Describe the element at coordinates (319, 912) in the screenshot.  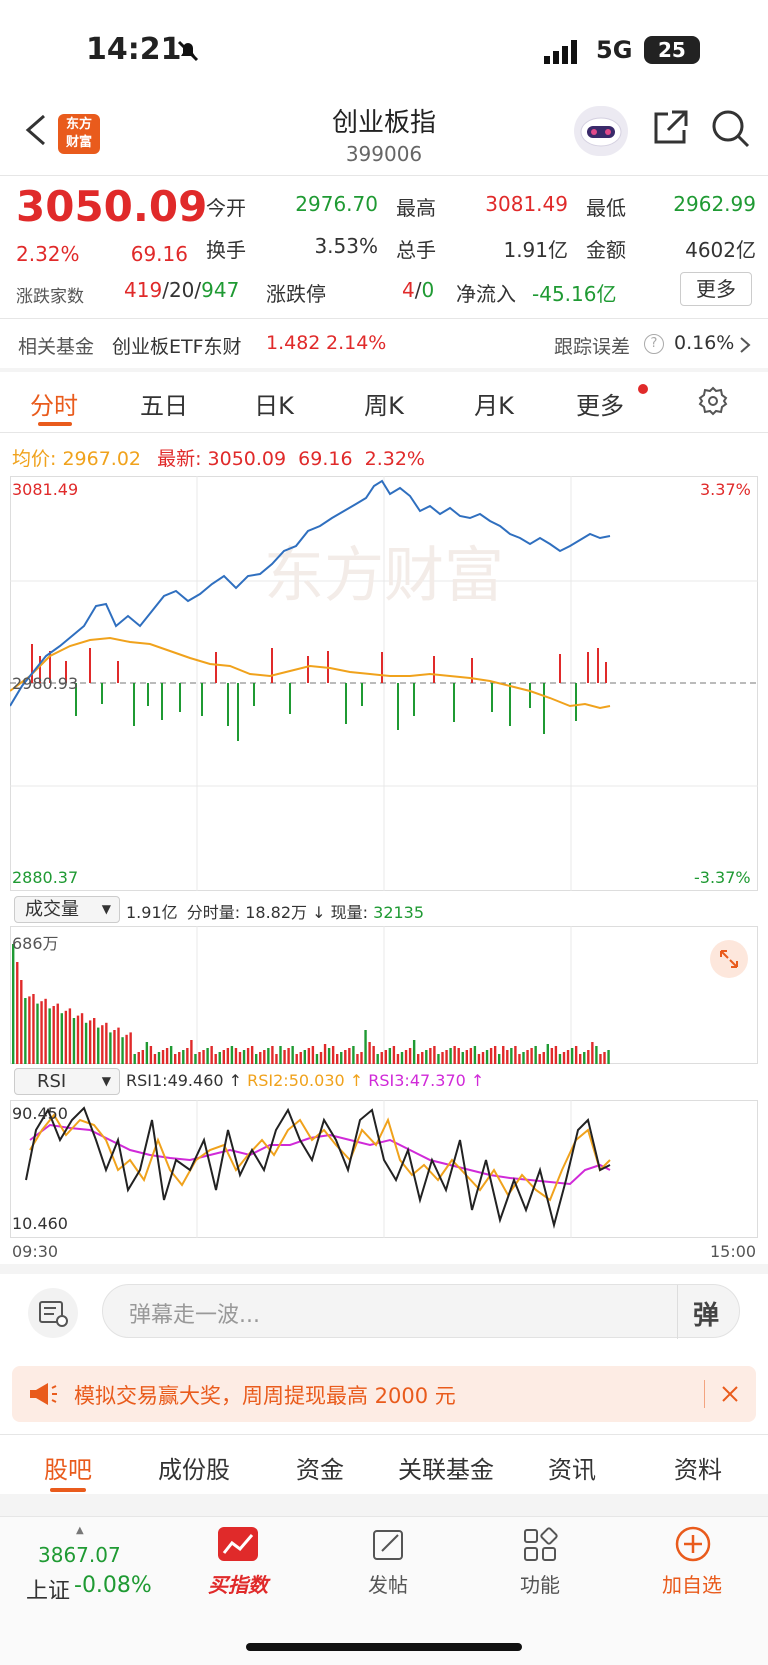
I see `arrow-down-icon: ↓` at that location.